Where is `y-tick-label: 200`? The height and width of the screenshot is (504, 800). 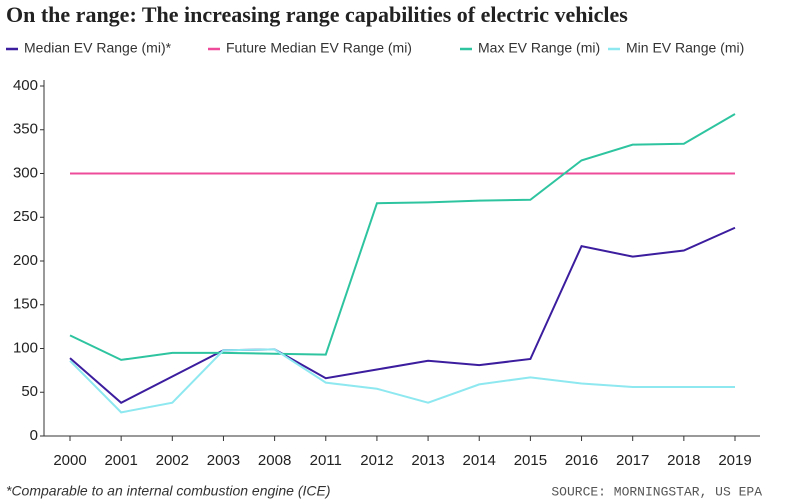 y-tick-label: 200 is located at coordinates (25, 260).